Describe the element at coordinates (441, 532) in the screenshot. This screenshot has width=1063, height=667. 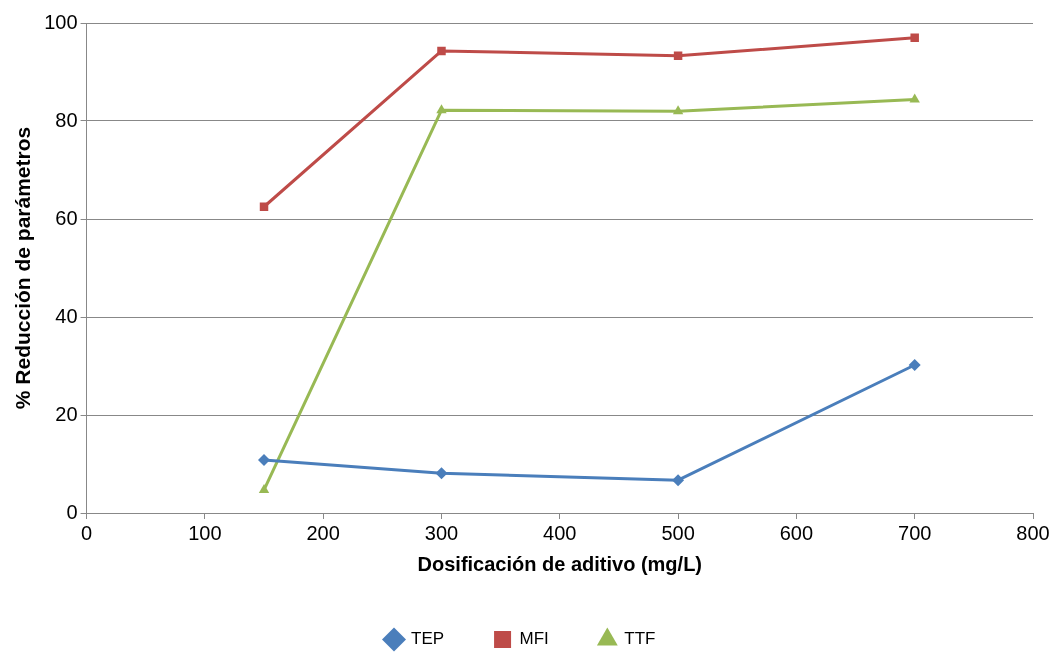
I see `x-tick-label: 300` at that location.